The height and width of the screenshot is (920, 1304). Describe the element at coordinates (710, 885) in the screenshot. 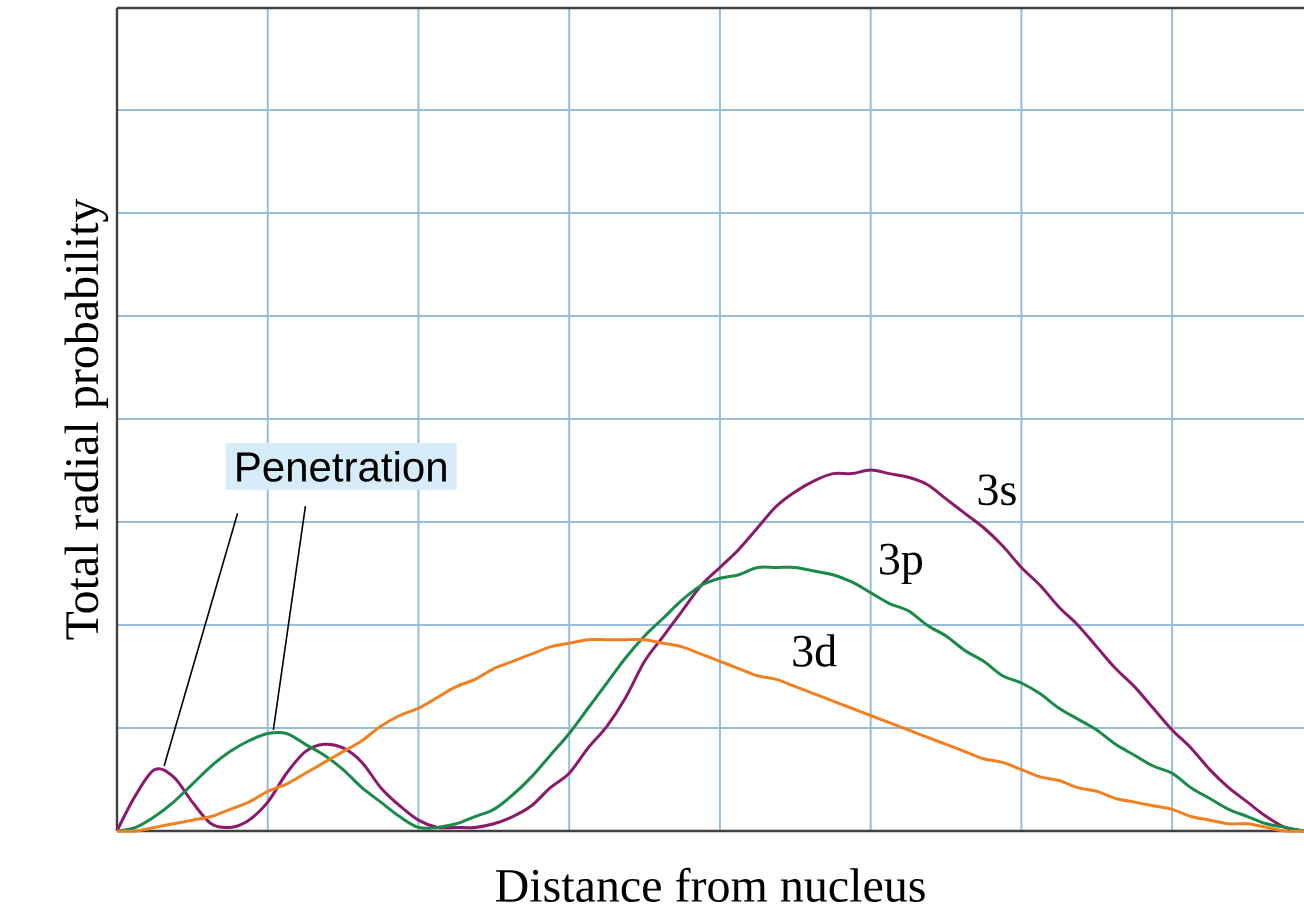

I see `x-axis-title: Distance from nucleus` at that location.